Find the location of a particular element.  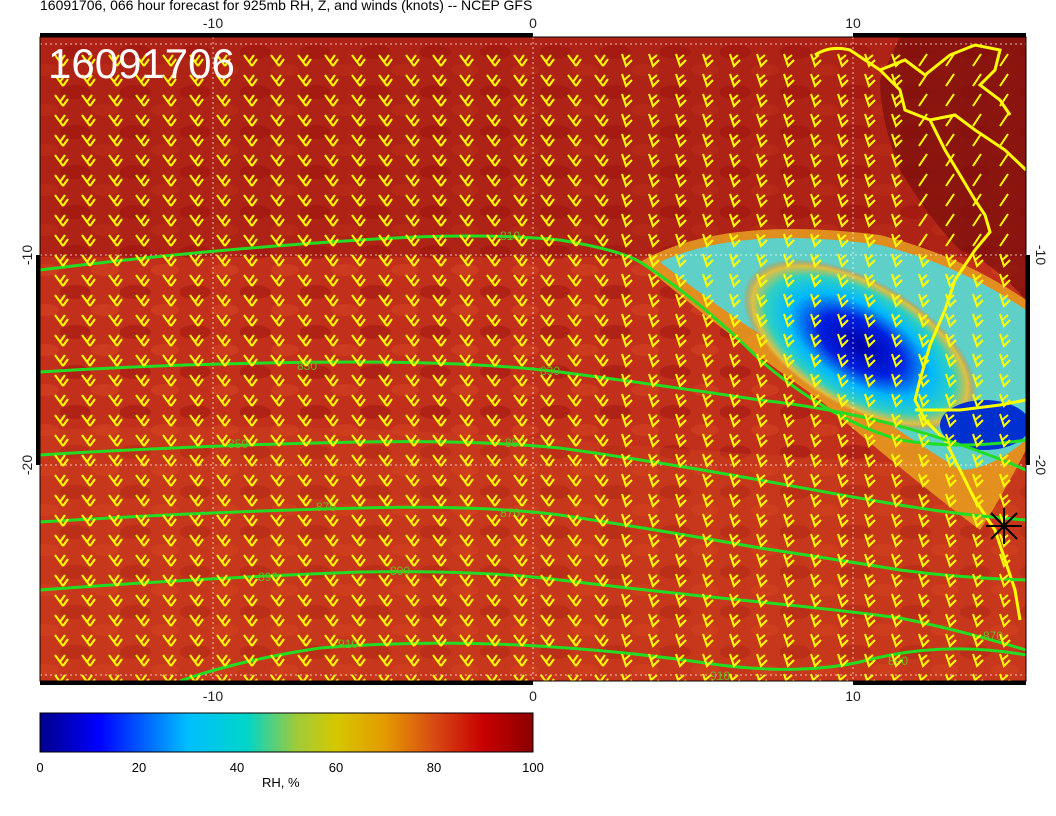

location-marker-icon is located at coordinates (1004, 526).